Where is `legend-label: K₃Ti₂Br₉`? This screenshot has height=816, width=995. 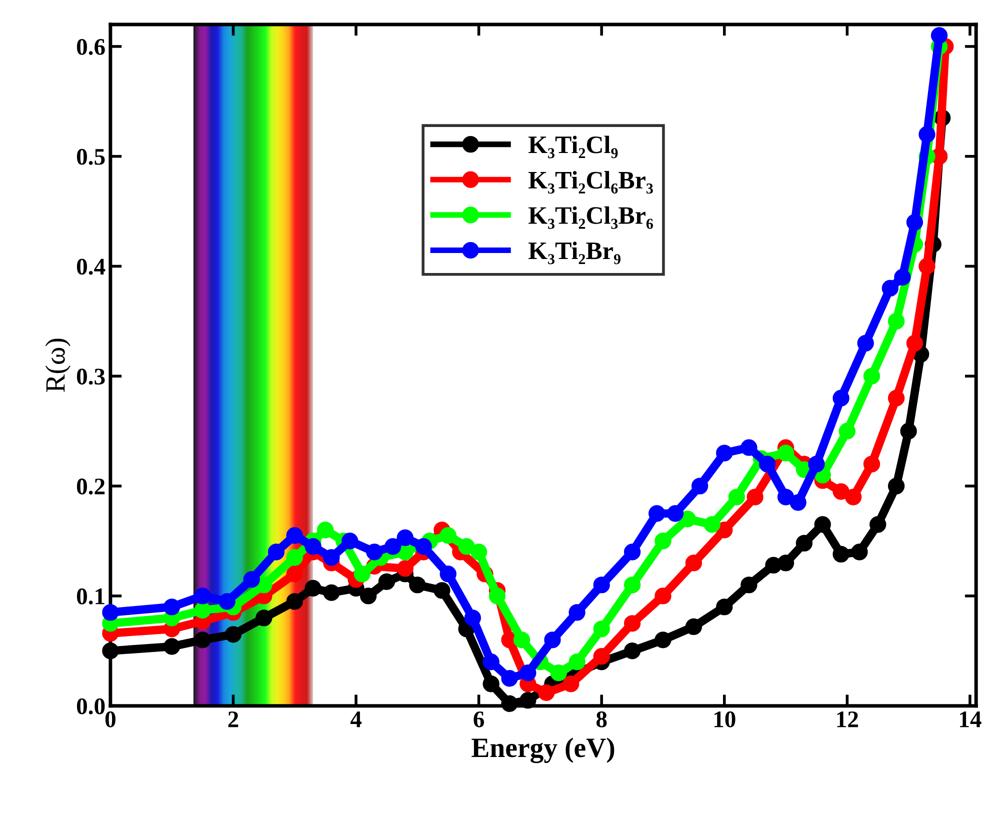 legend-label: K₃Ti₂Br₉ is located at coordinates (574, 253).